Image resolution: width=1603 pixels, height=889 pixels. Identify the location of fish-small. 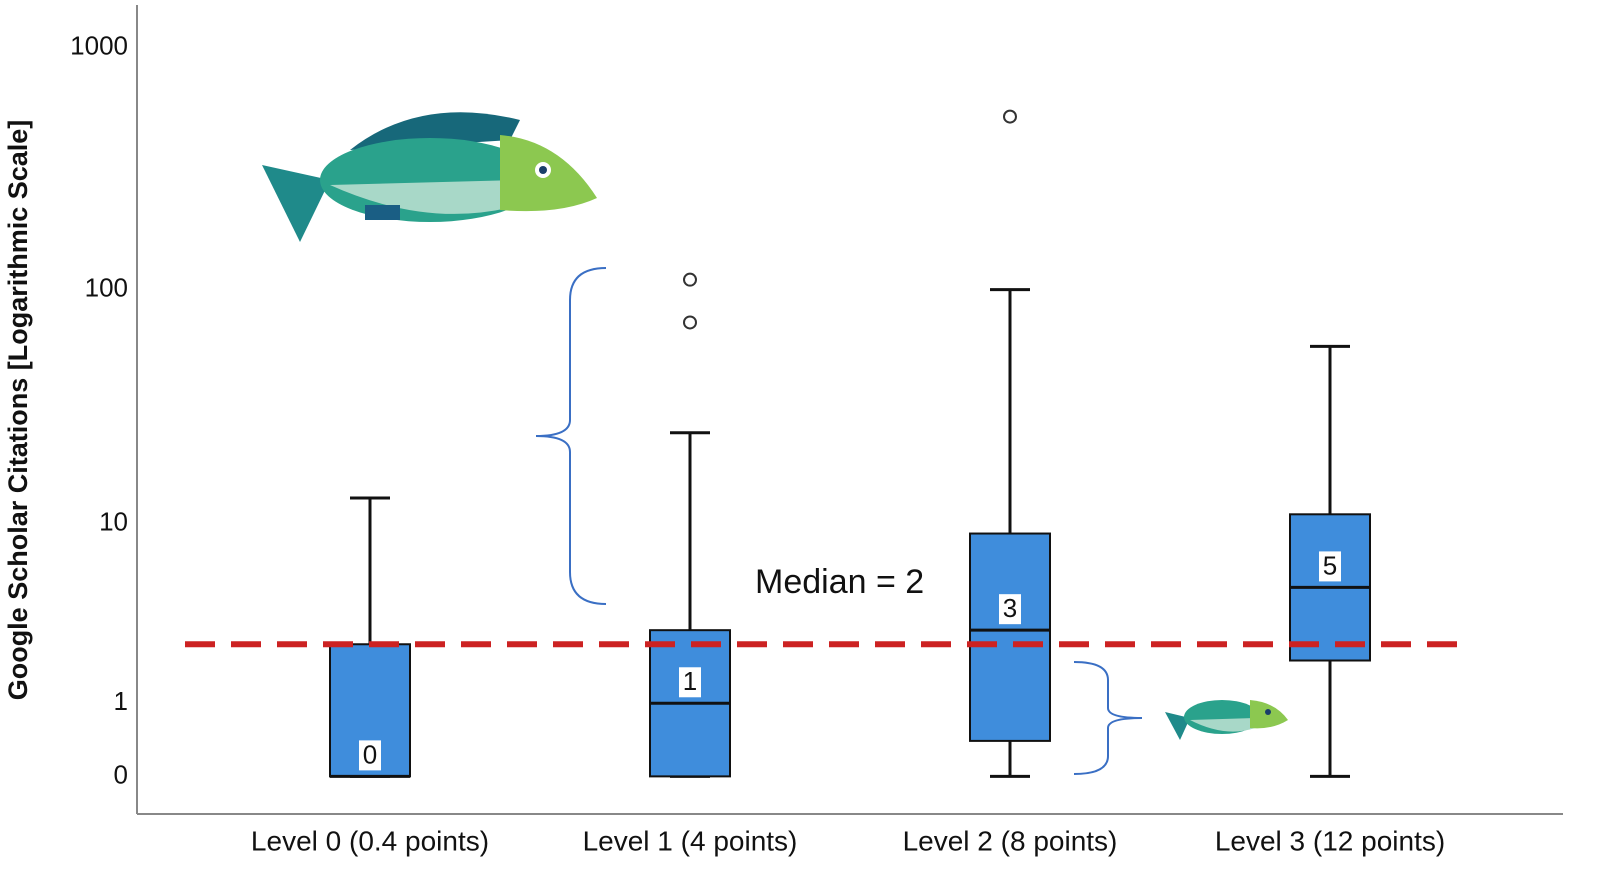
(1226, 720).